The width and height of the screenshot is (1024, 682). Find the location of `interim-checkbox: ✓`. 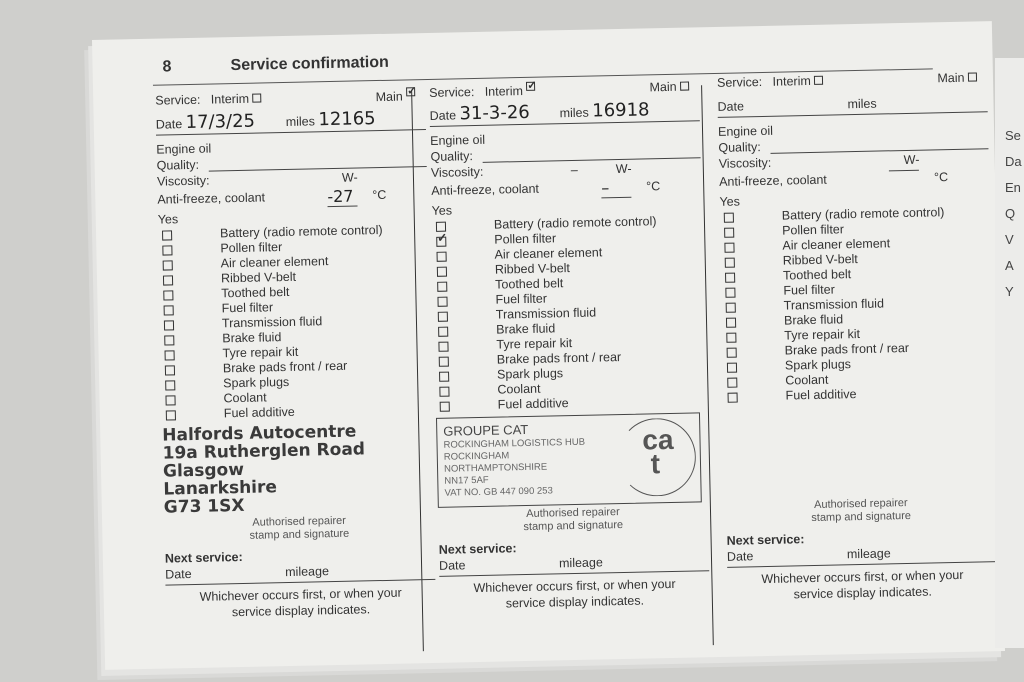

interim-checkbox: ✓ is located at coordinates (531, 85).